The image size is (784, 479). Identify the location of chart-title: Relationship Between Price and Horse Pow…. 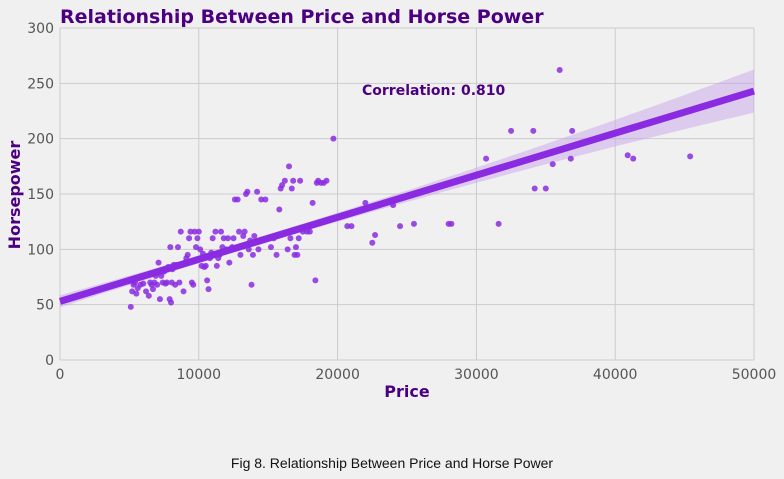
(302, 17).